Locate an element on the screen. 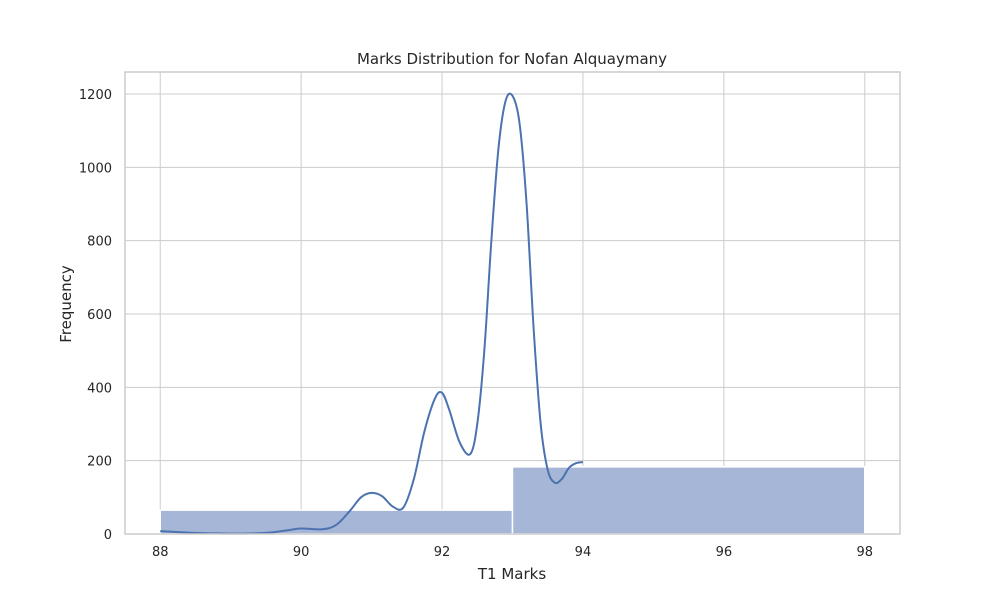 The image size is (1000, 600). x-tick-label: 92 is located at coordinates (442, 552).